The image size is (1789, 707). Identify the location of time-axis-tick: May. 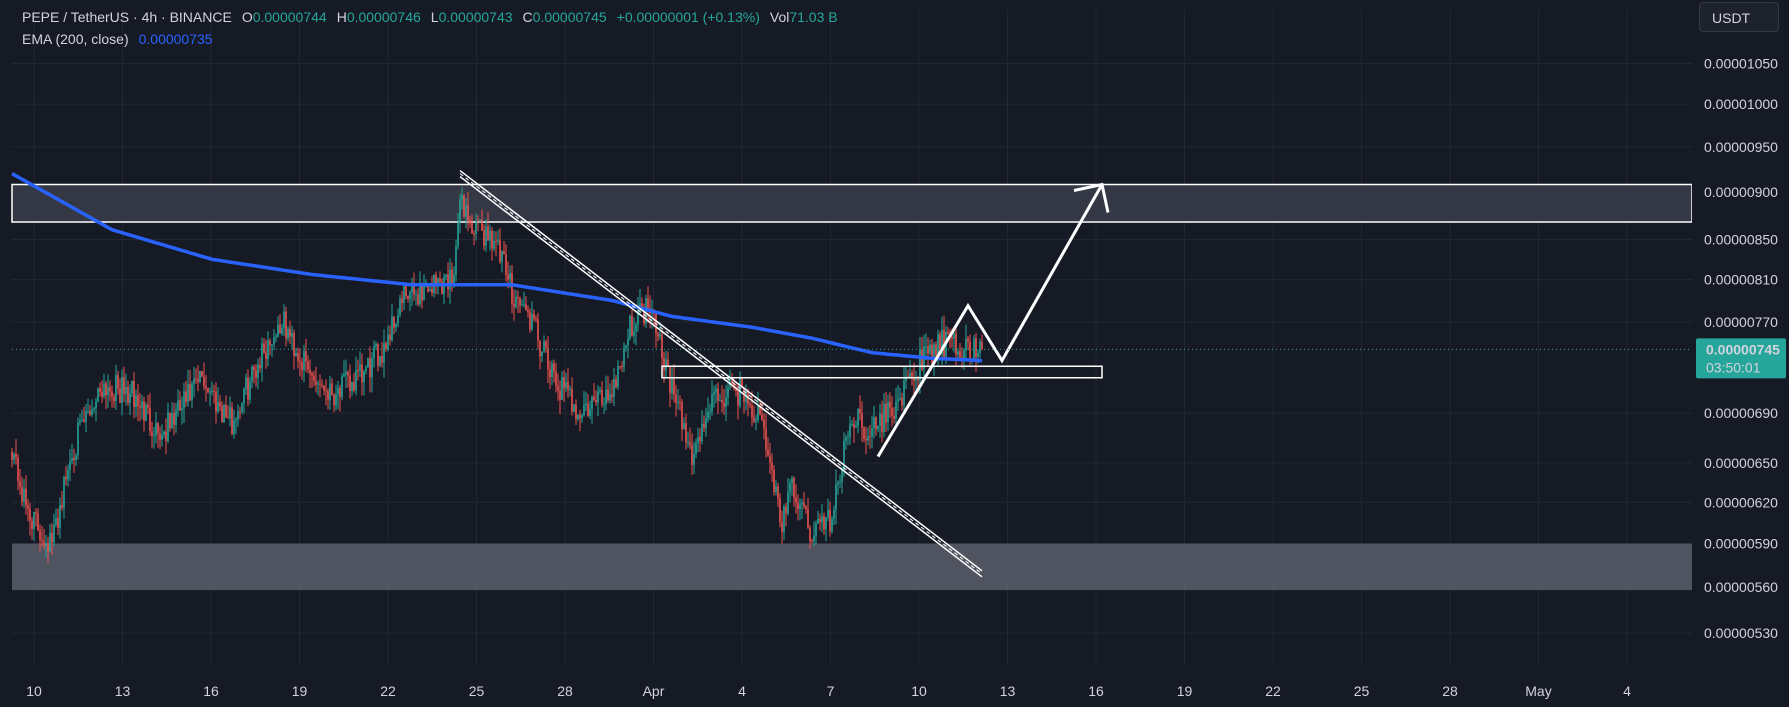
(1538, 691).